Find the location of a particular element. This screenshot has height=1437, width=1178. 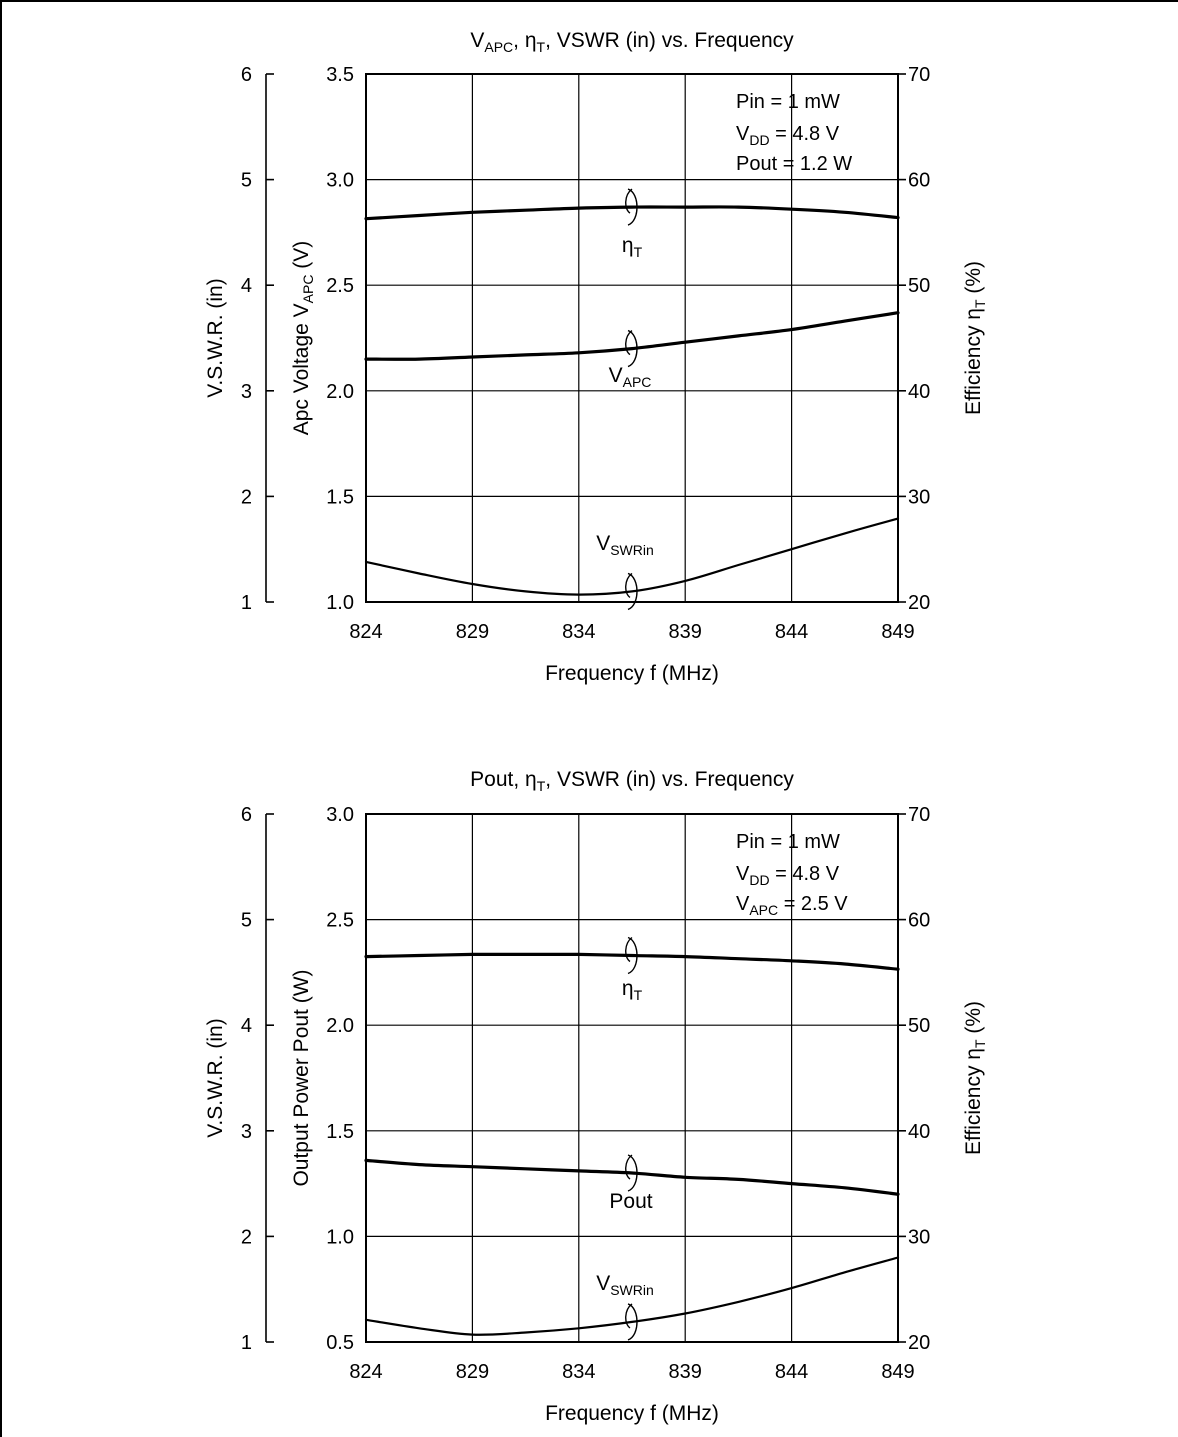

y-axis-label-primary: Apc Voltage VAPC​ (V) is located at coordinates (303, 338).